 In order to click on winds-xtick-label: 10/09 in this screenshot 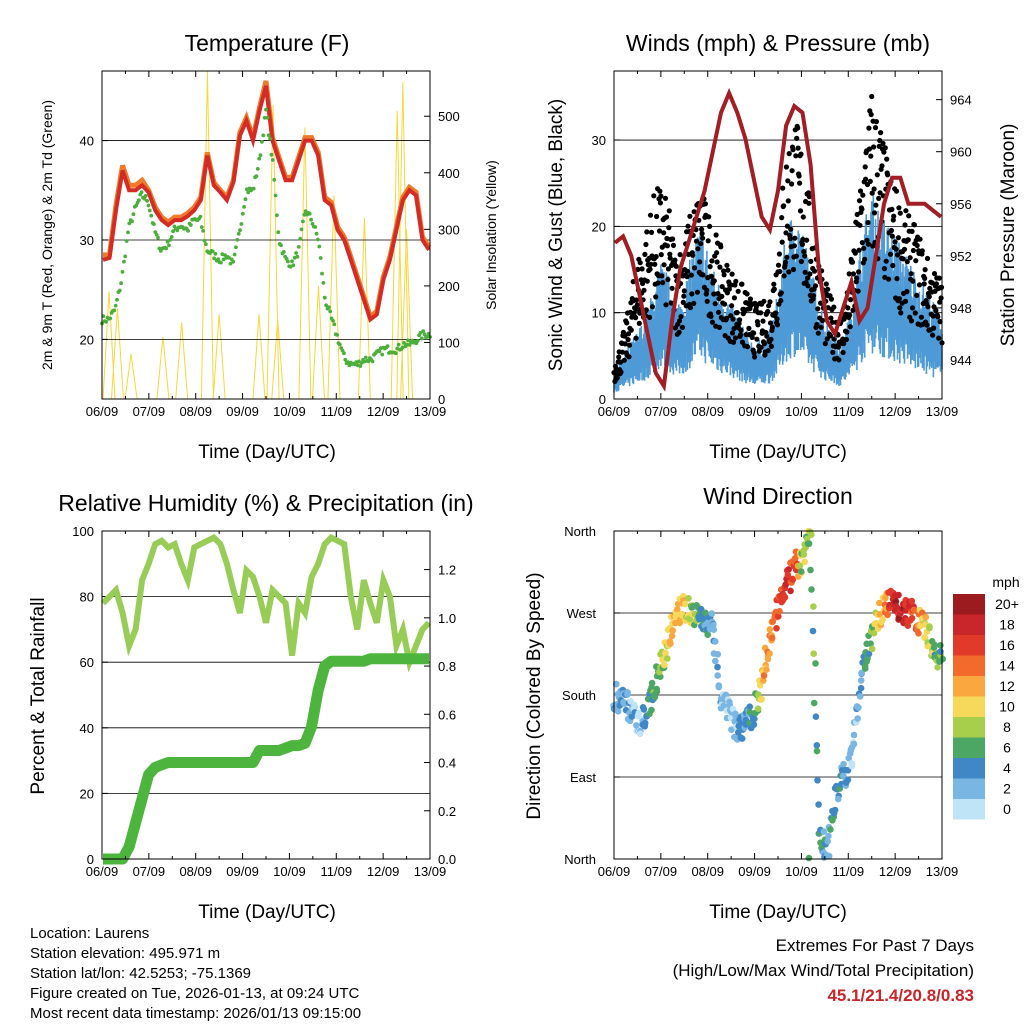, I will do `click(801, 411)`.